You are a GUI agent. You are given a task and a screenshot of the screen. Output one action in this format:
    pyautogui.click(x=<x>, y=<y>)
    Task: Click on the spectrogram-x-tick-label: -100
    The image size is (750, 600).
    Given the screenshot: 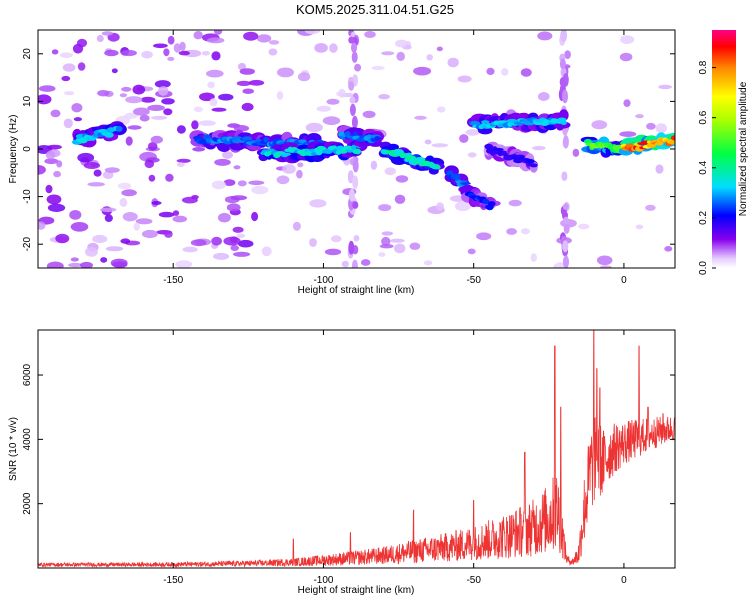 What is the action you would take?
    pyautogui.click(x=323, y=280)
    